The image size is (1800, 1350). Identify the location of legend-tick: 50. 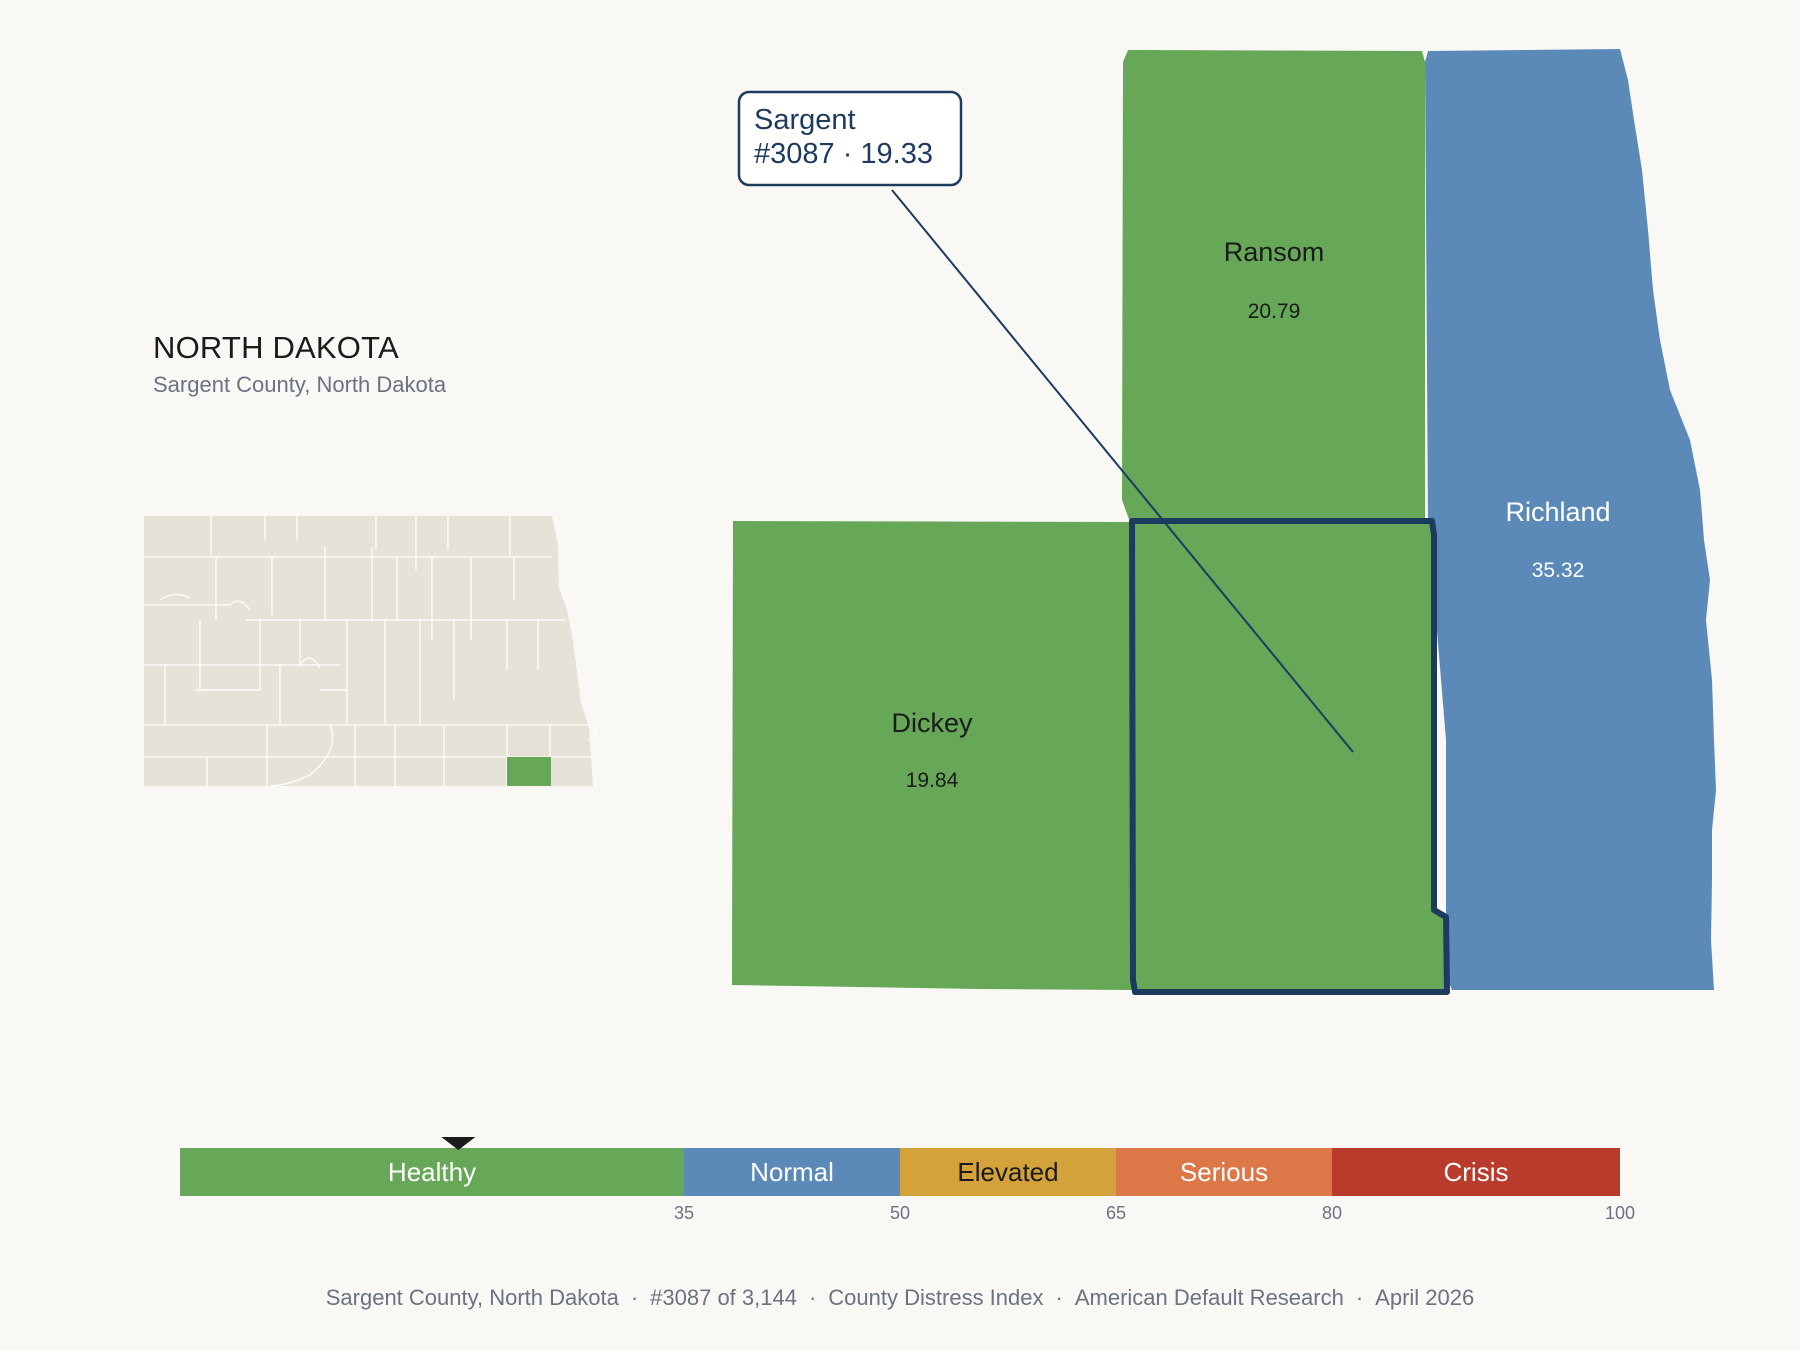
(900, 1213).